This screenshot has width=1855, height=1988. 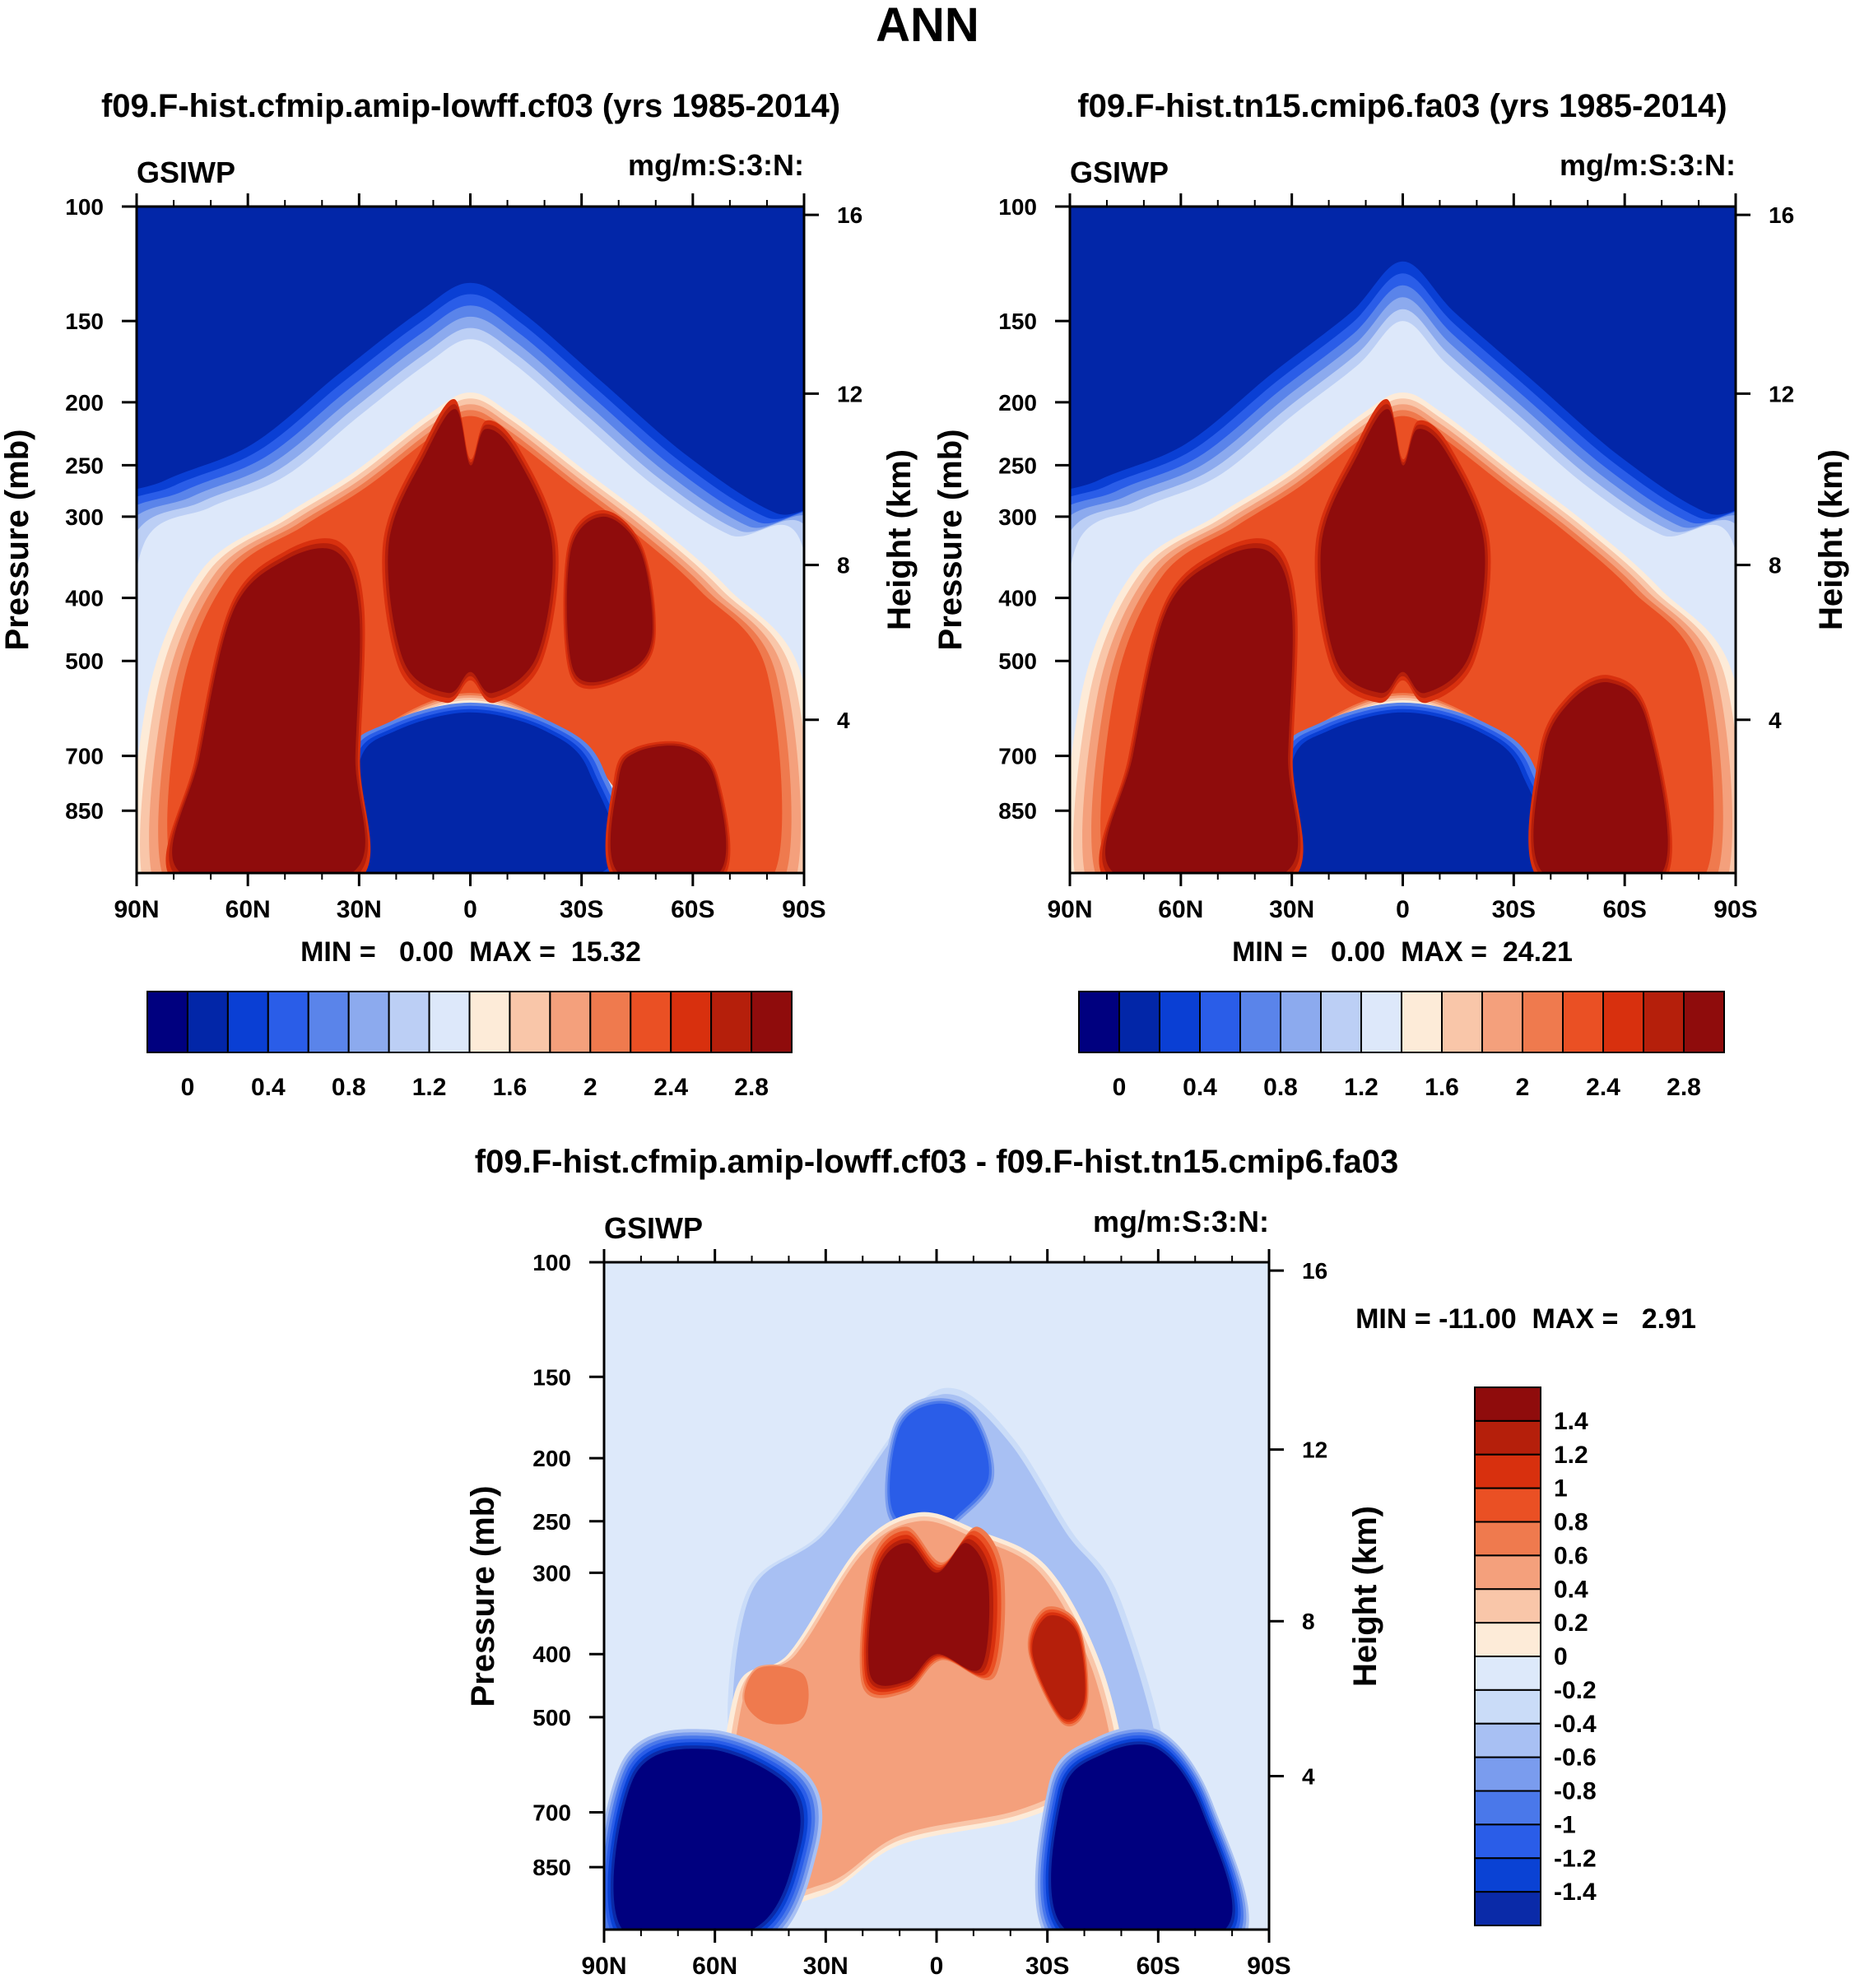 I want to click on panel-2-xtick-label: 90N, so click(x=1069, y=909).